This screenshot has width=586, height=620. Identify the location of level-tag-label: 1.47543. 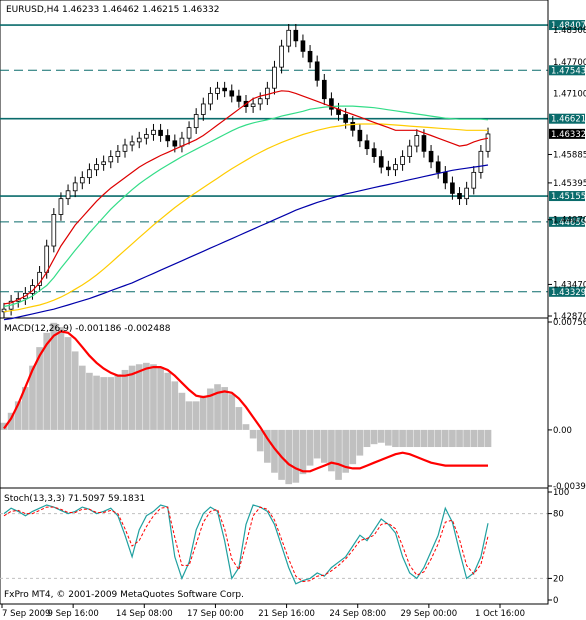
(568, 71).